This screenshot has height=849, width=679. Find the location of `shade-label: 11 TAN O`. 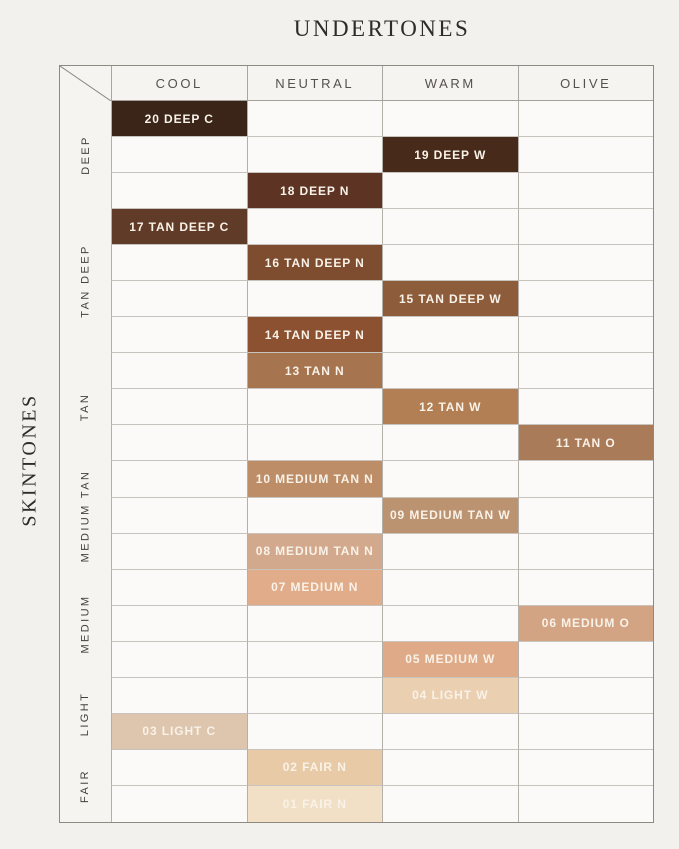

shade-label: 11 TAN O is located at coordinates (585, 442).